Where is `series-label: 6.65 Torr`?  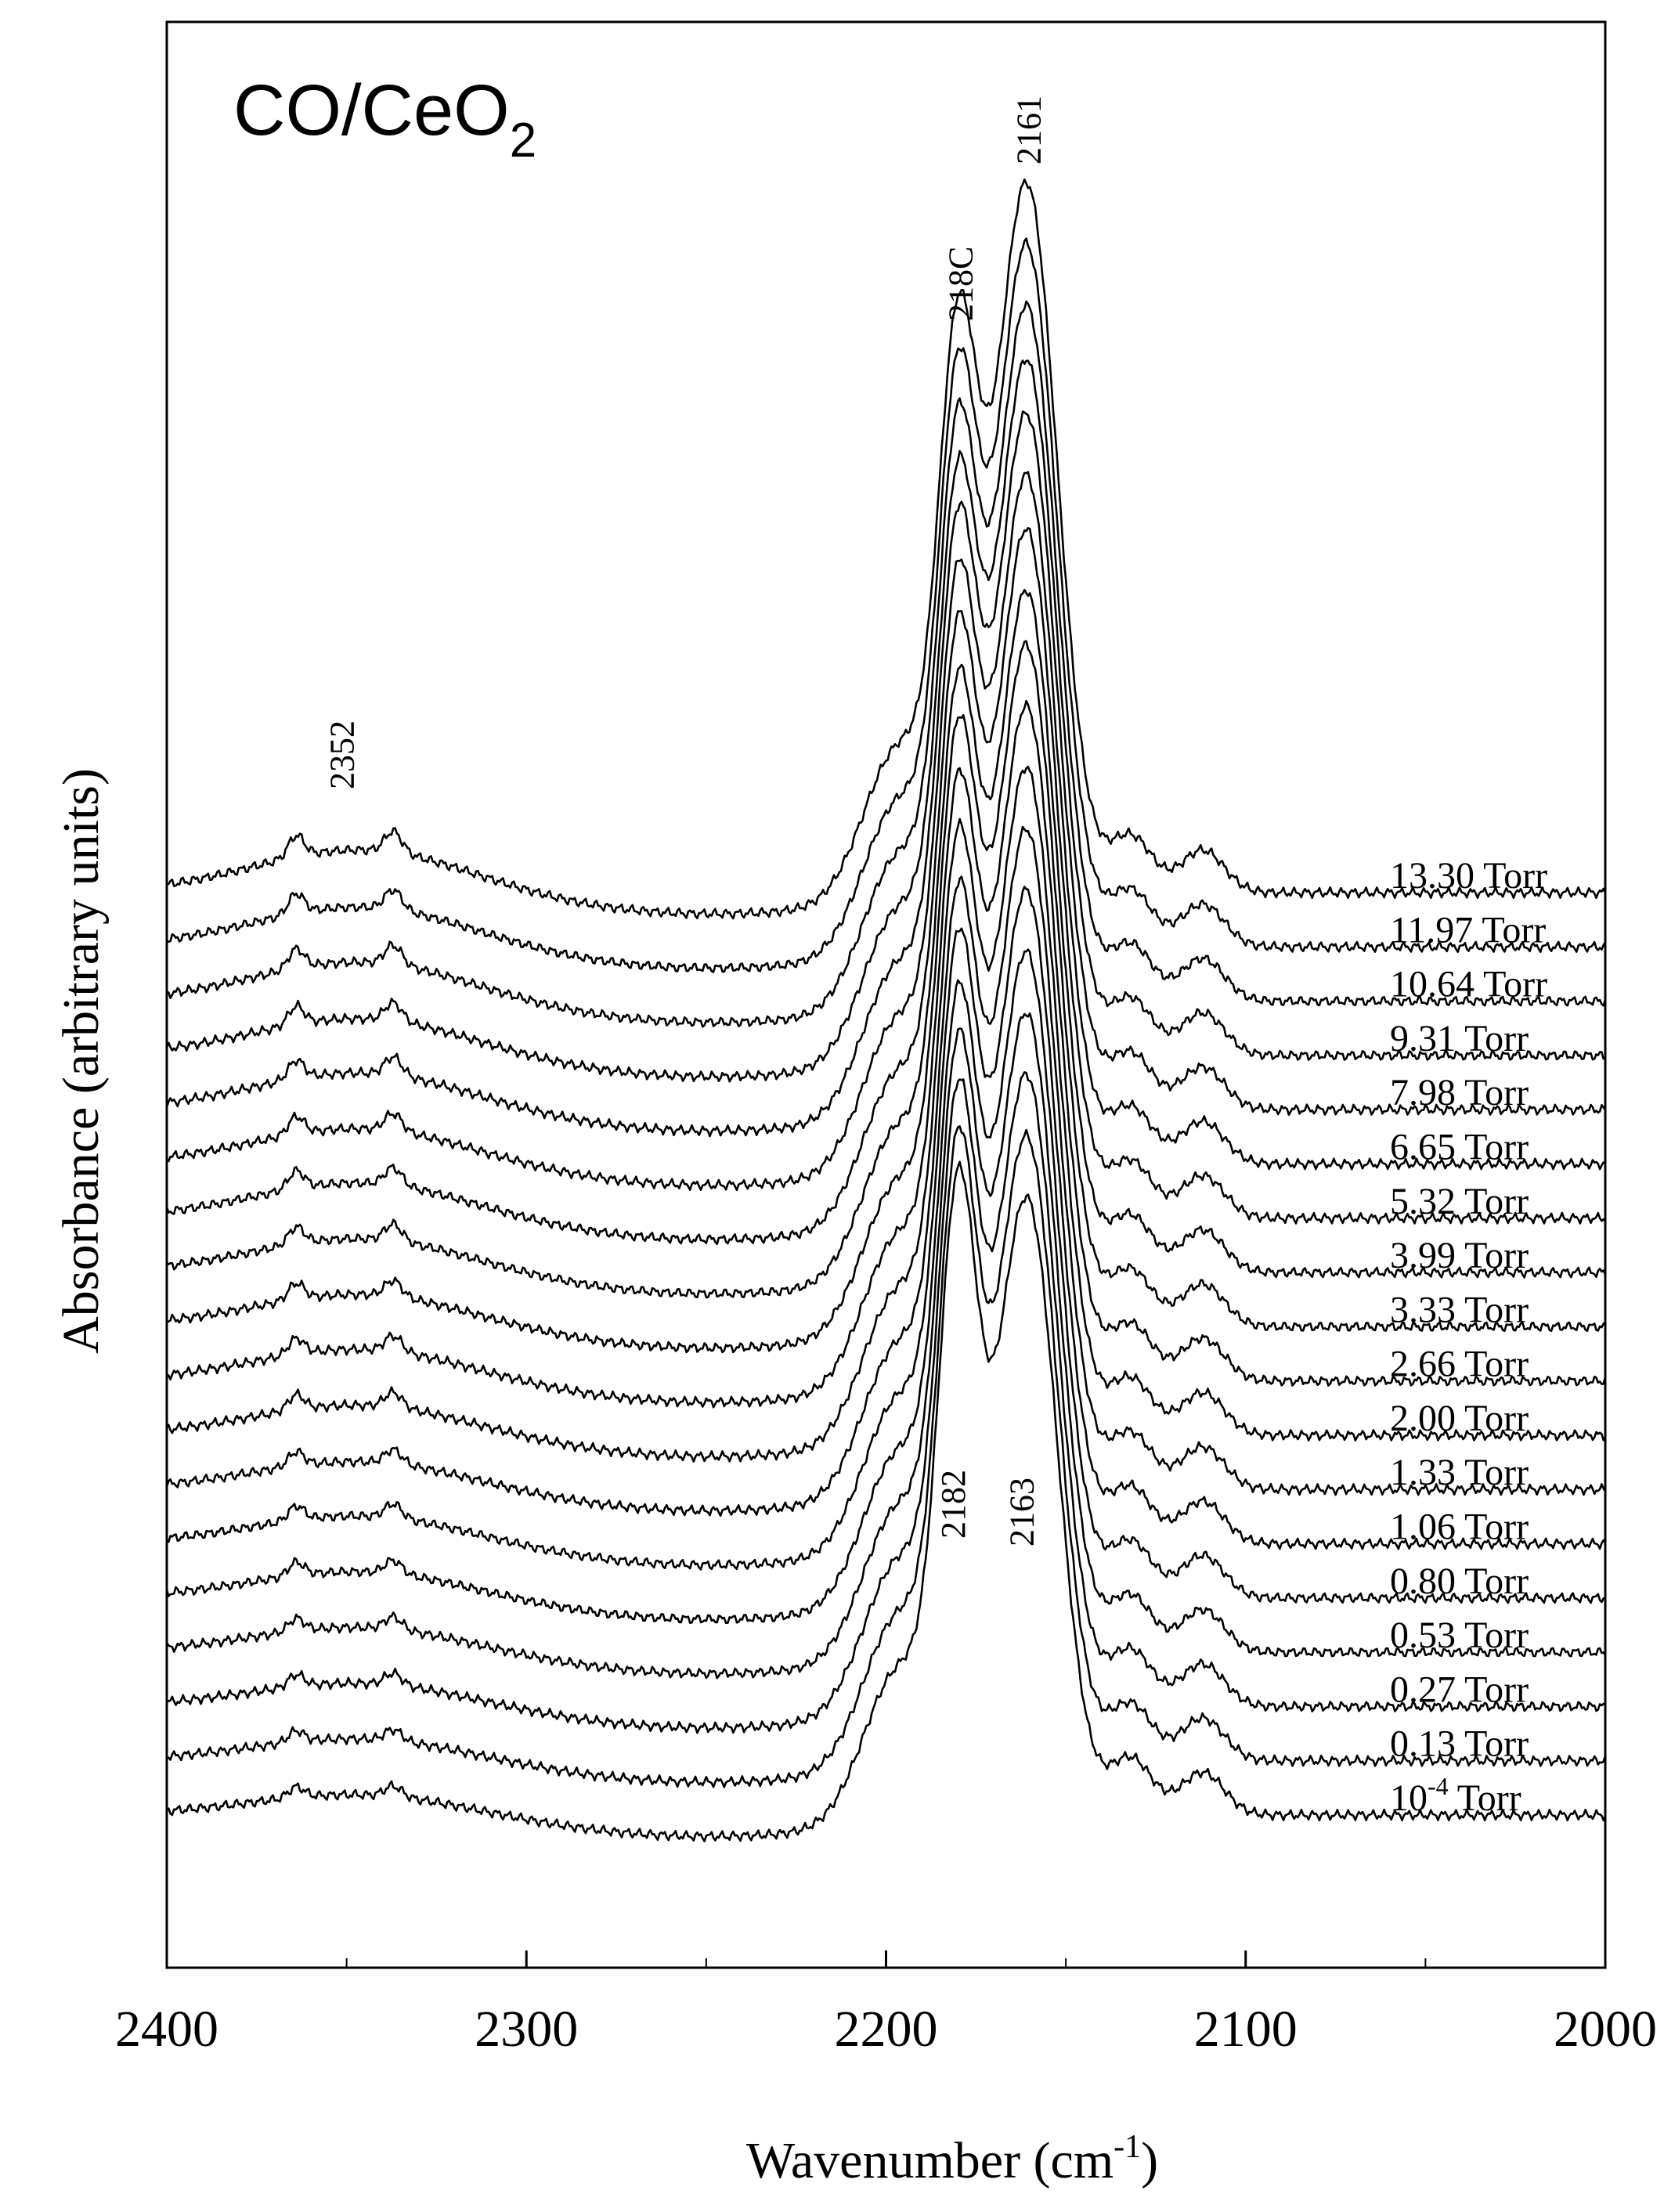 series-label: 6.65 Torr is located at coordinates (1459, 1147).